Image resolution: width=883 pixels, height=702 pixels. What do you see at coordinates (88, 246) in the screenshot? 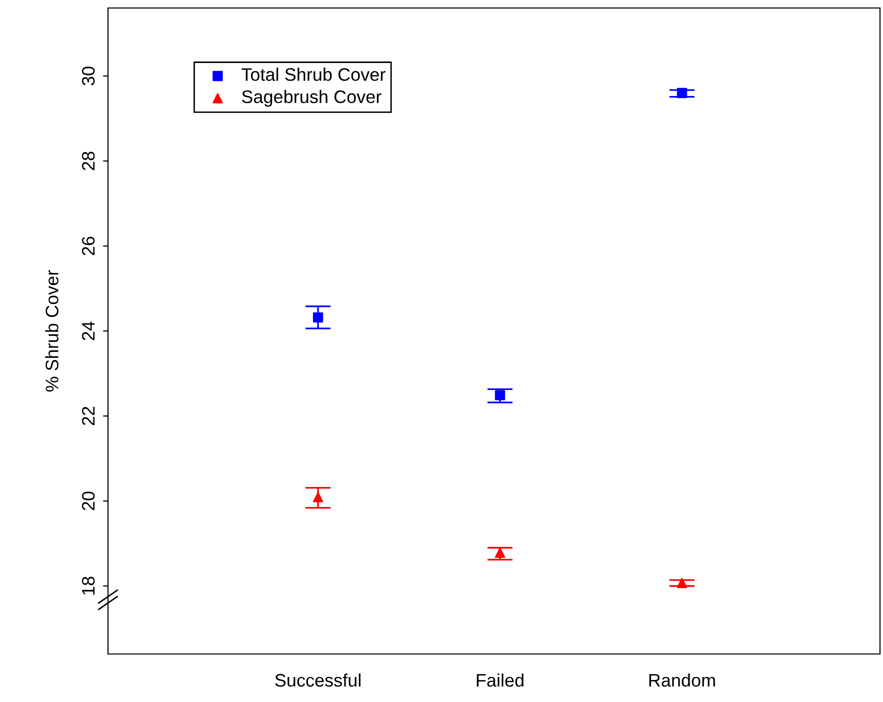
I see `y-tick-label: 26` at bounding box center [88, 246].